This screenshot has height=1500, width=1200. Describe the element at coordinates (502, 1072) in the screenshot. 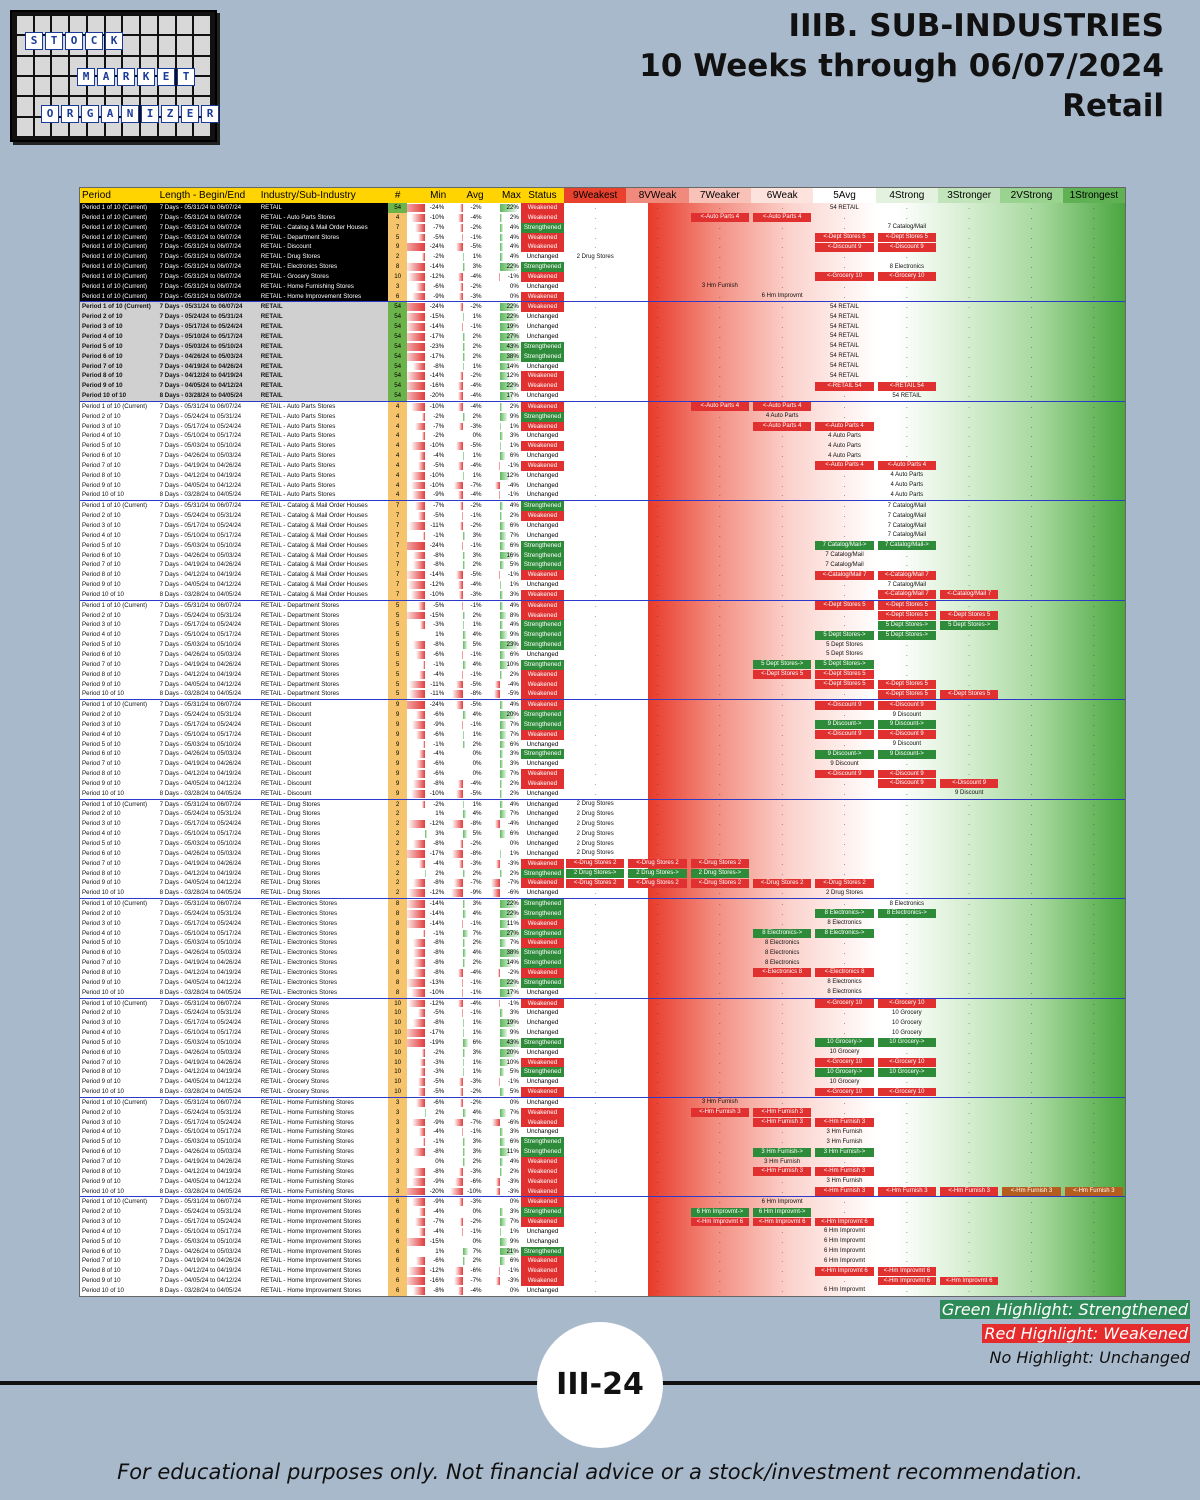

I see `max-cell: 5%` at that location.